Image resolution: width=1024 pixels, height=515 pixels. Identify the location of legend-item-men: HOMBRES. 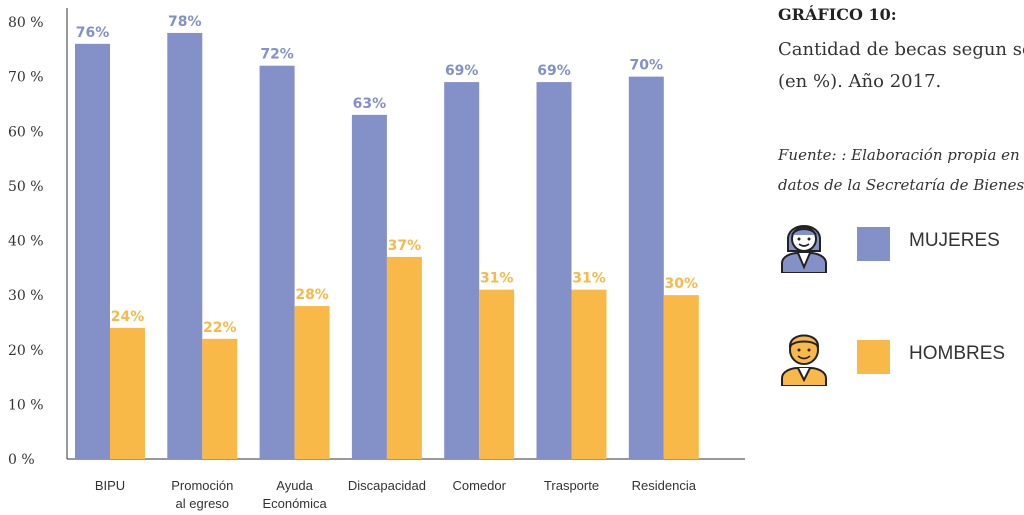
(901, 356).